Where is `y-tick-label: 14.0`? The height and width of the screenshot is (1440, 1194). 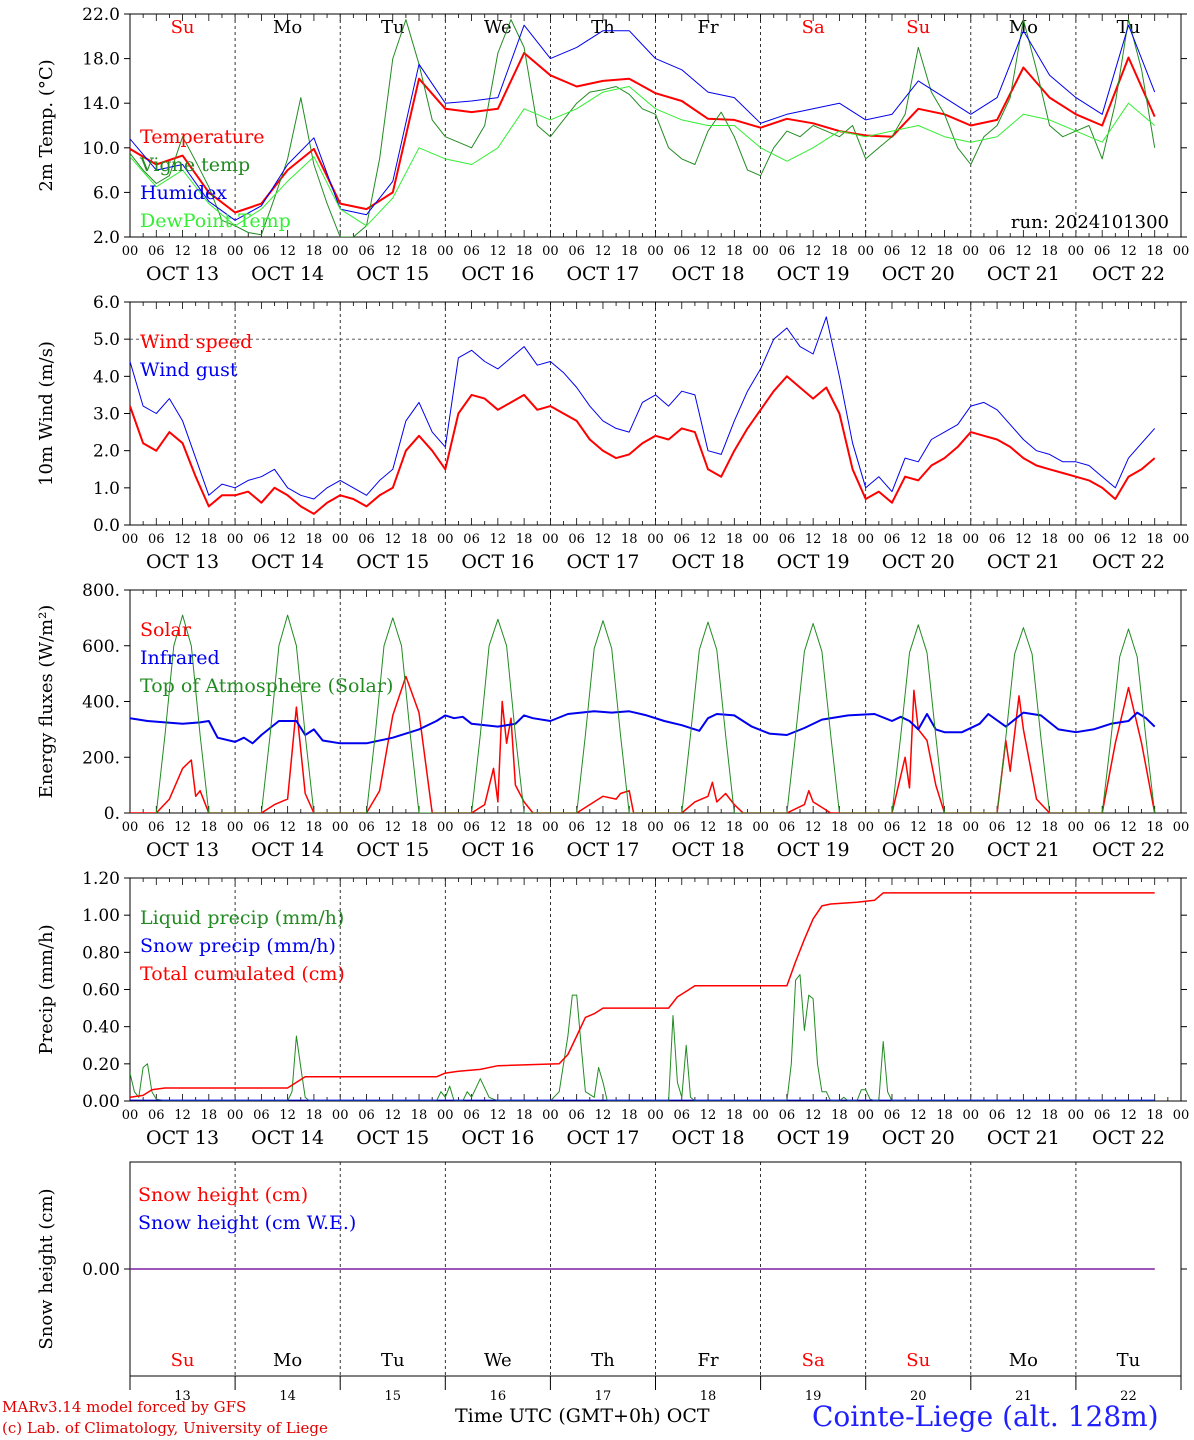 y-tick-label: 14.0 is located at coordinates (101, 104).